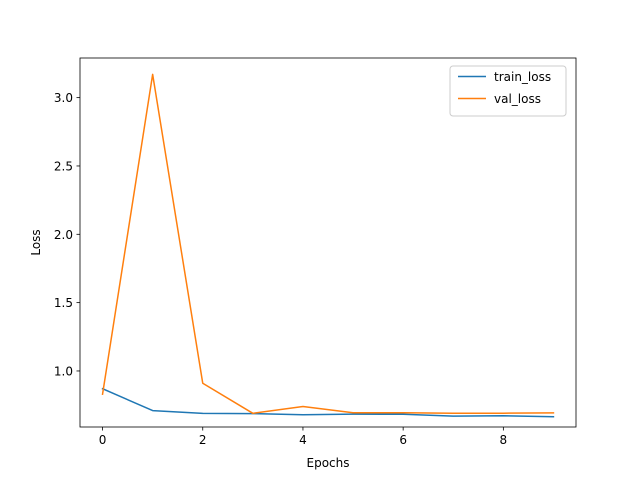 The width and height of the screenshot is (640, 480). I want to click on x-axis-label: Epochs, so click(328, 463).